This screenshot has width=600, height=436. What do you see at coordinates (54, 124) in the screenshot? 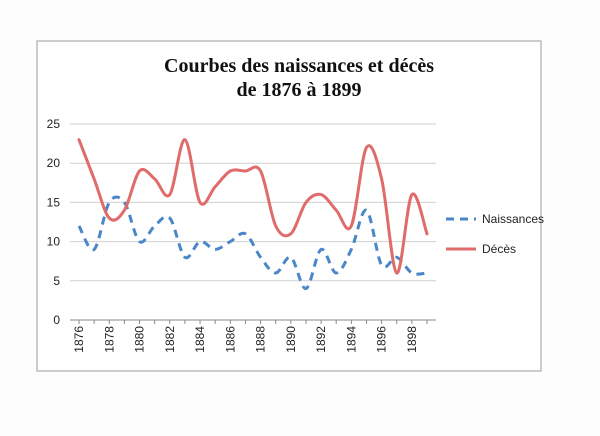
I see `y-tick-label: 25` at bounding box center [54, 124].